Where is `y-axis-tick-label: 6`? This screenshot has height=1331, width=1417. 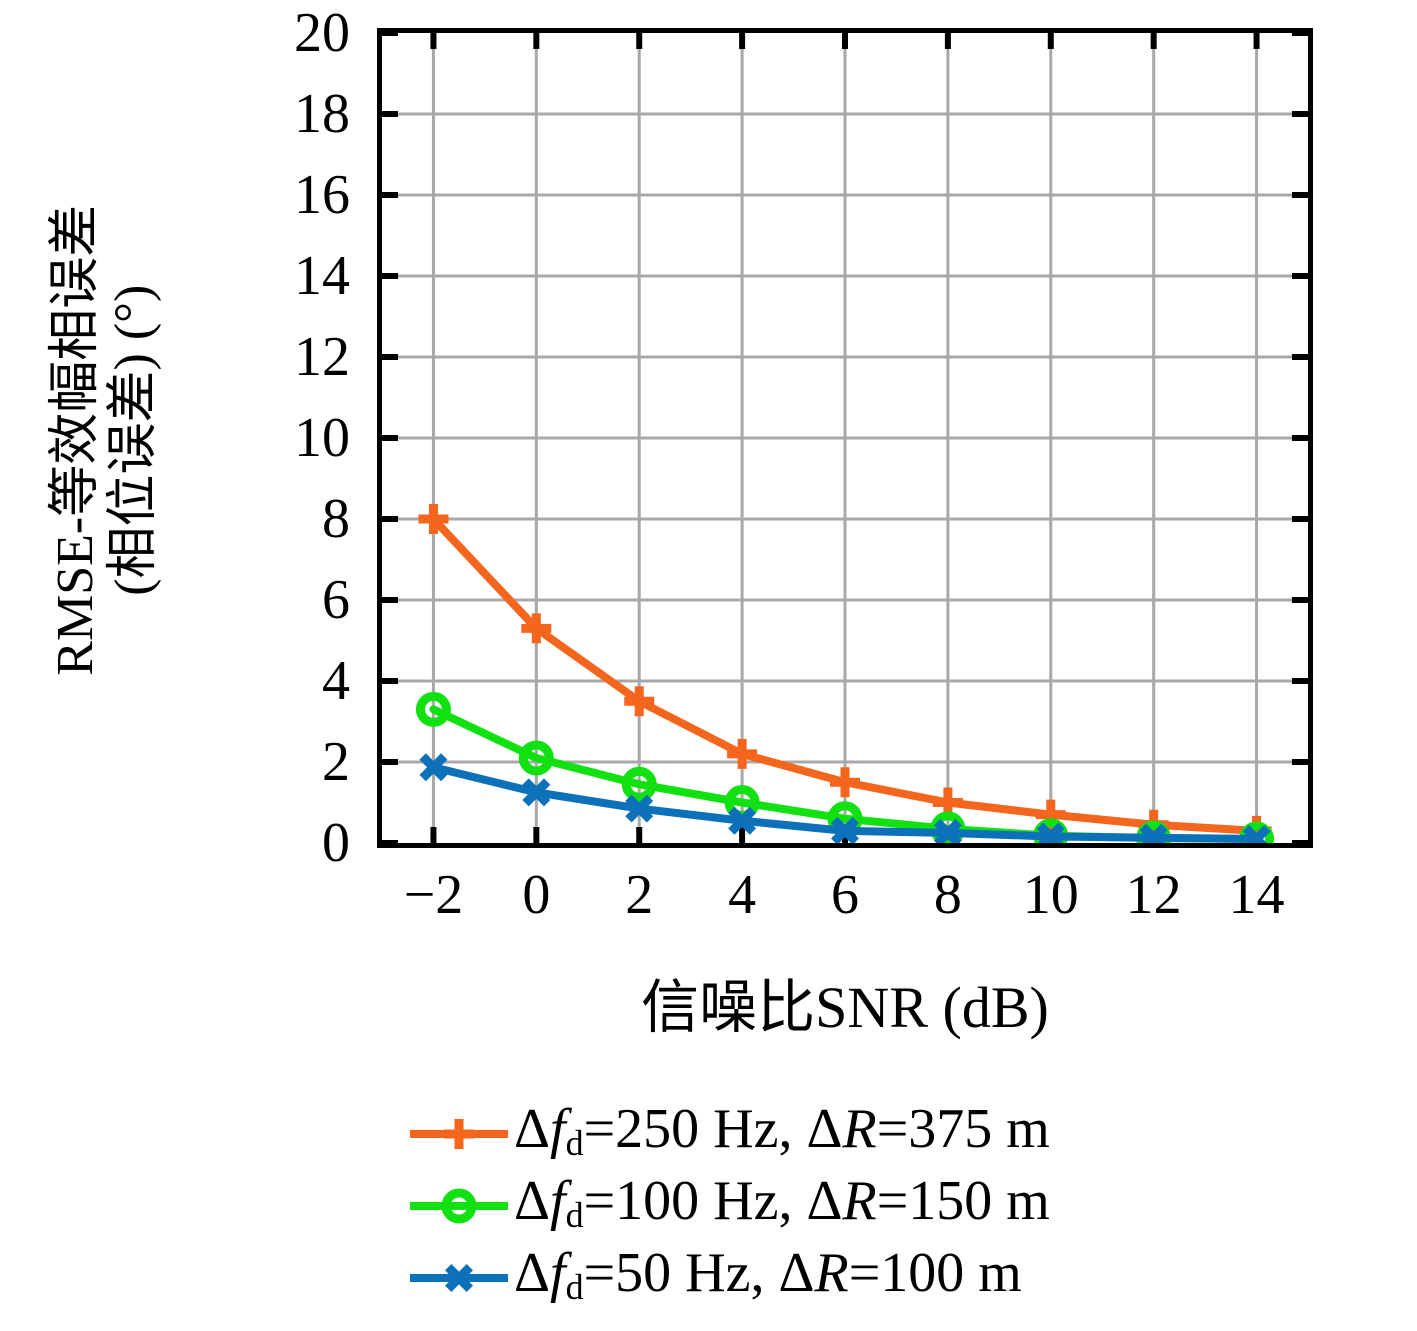
y-axis-tick-label: 6 is located at coordinates (336, 600).